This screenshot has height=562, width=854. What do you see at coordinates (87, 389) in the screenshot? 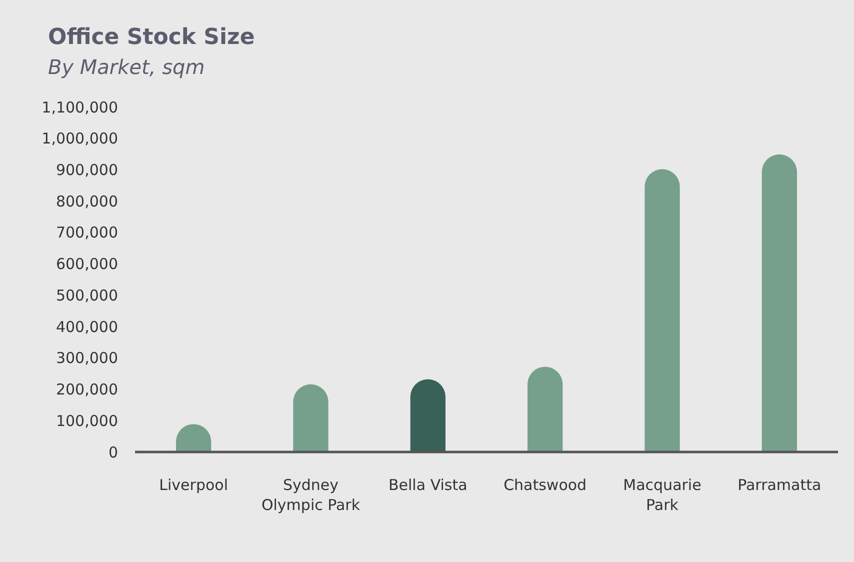
I see `y-tick-label: 200,000` at bounding box center [87, 389].